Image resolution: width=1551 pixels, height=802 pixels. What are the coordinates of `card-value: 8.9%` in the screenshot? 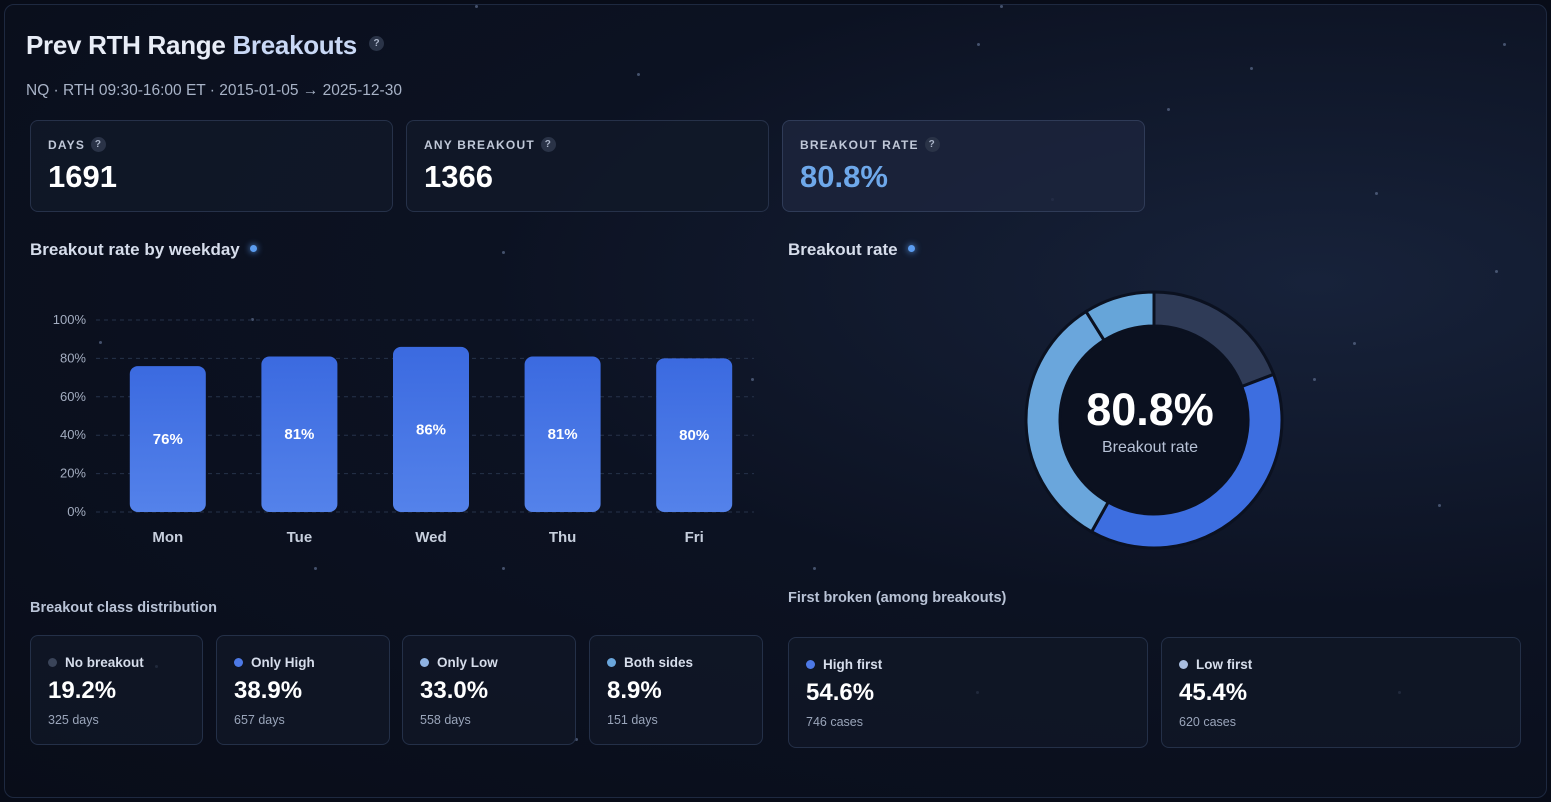 It's located at (634, 690).